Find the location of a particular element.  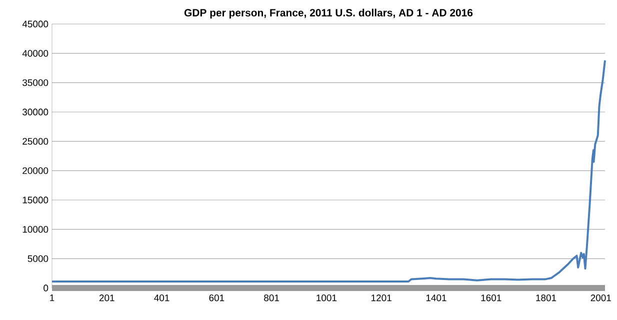

x-tick-label: 2001 is located at coordinates (600, 298).